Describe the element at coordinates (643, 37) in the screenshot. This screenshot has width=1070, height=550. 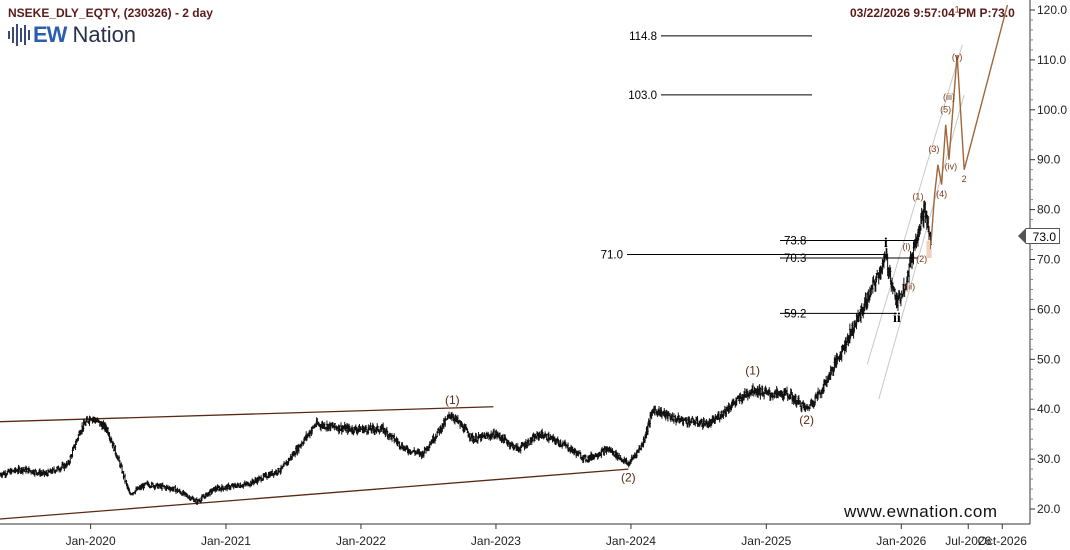
I see `level-label: 114.8` at that location.